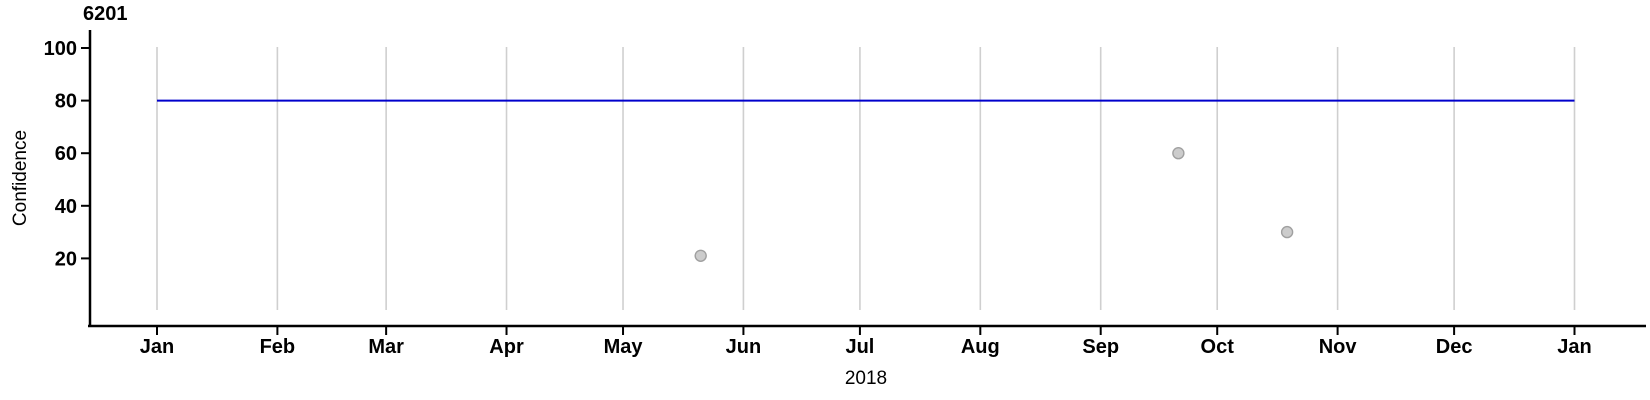 Image resolution: width=1650 pixels, height=400 pixels. What do you see at coordinates (1218, 347) in the screenshot?
I see `x-tick-label: Oct` at bounding box center [1218, 347].